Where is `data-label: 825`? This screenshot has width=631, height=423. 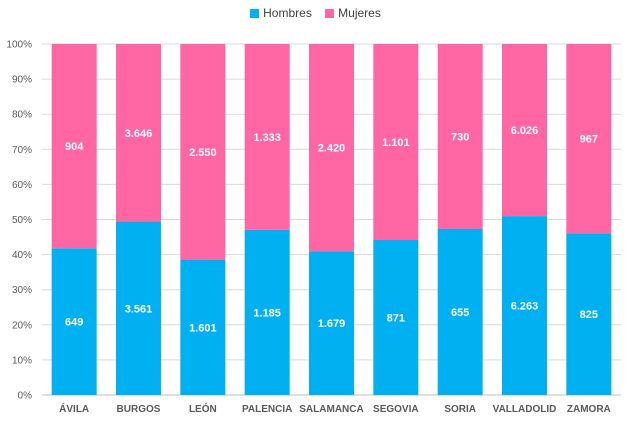 data-label: 825 is located at coordinates (589, 315).